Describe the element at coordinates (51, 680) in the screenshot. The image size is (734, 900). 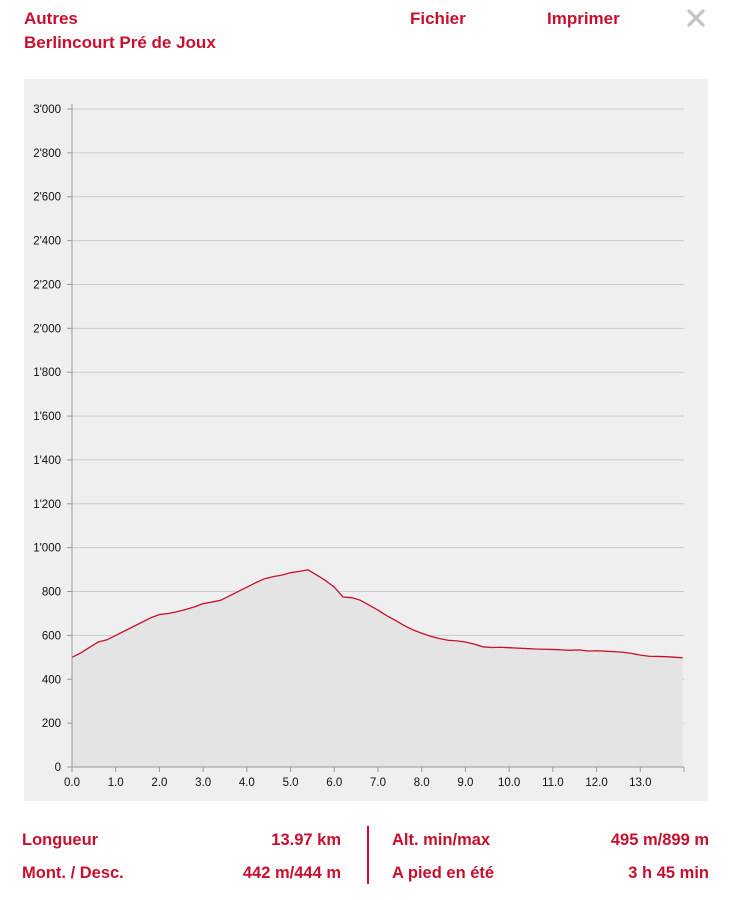
I see `y-tick-label: 400` at that location.